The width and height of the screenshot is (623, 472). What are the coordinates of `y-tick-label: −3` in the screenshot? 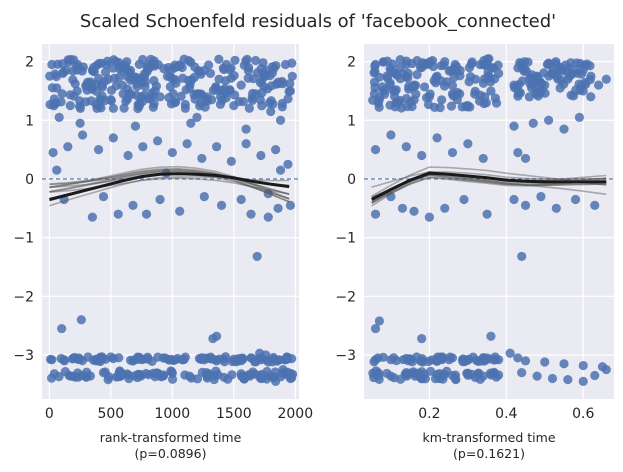 It's located at (23, 356).